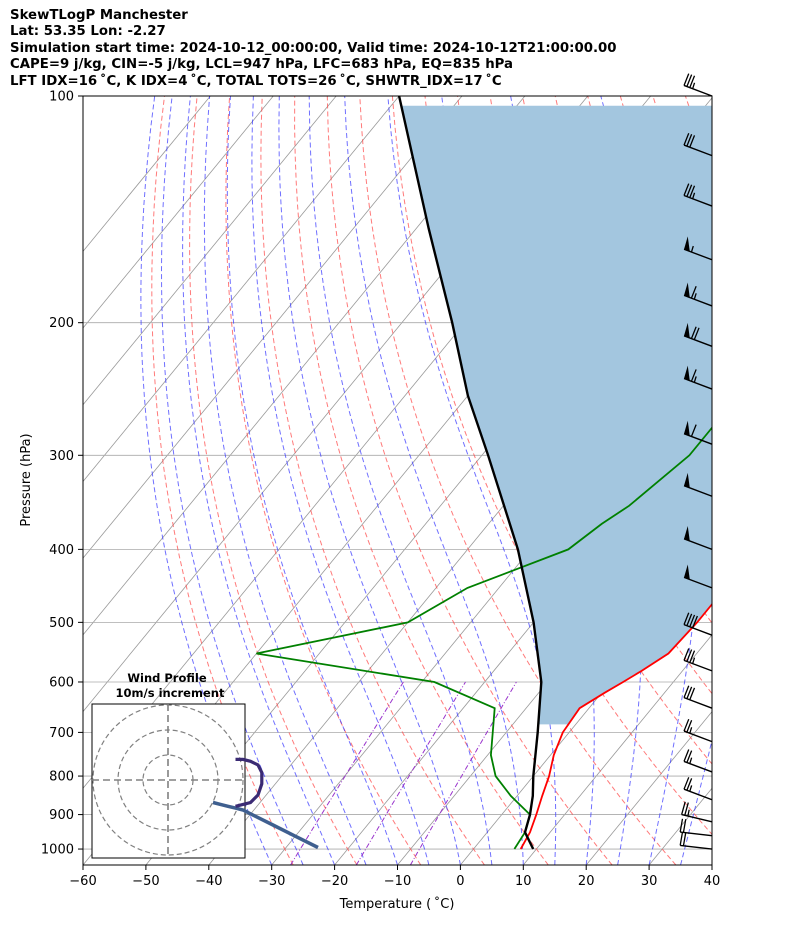  I want to click on y-tick-label: 600, so click(61, 682).